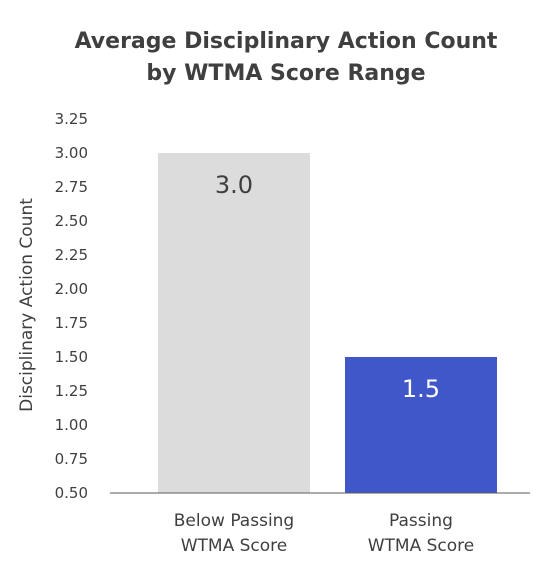 The height and width of the screenshot is (580, 560). What do you see at coordinates (71, 459) in the screenshot?
I see `y-tick-label: 0.75` at bounding box center [71, 459].